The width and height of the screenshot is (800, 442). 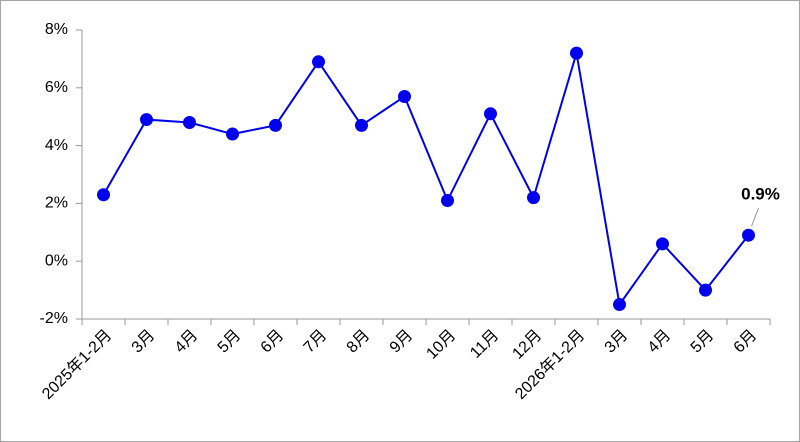 I want to click on y-tick-label: 0%, so click(x=56, y=260).